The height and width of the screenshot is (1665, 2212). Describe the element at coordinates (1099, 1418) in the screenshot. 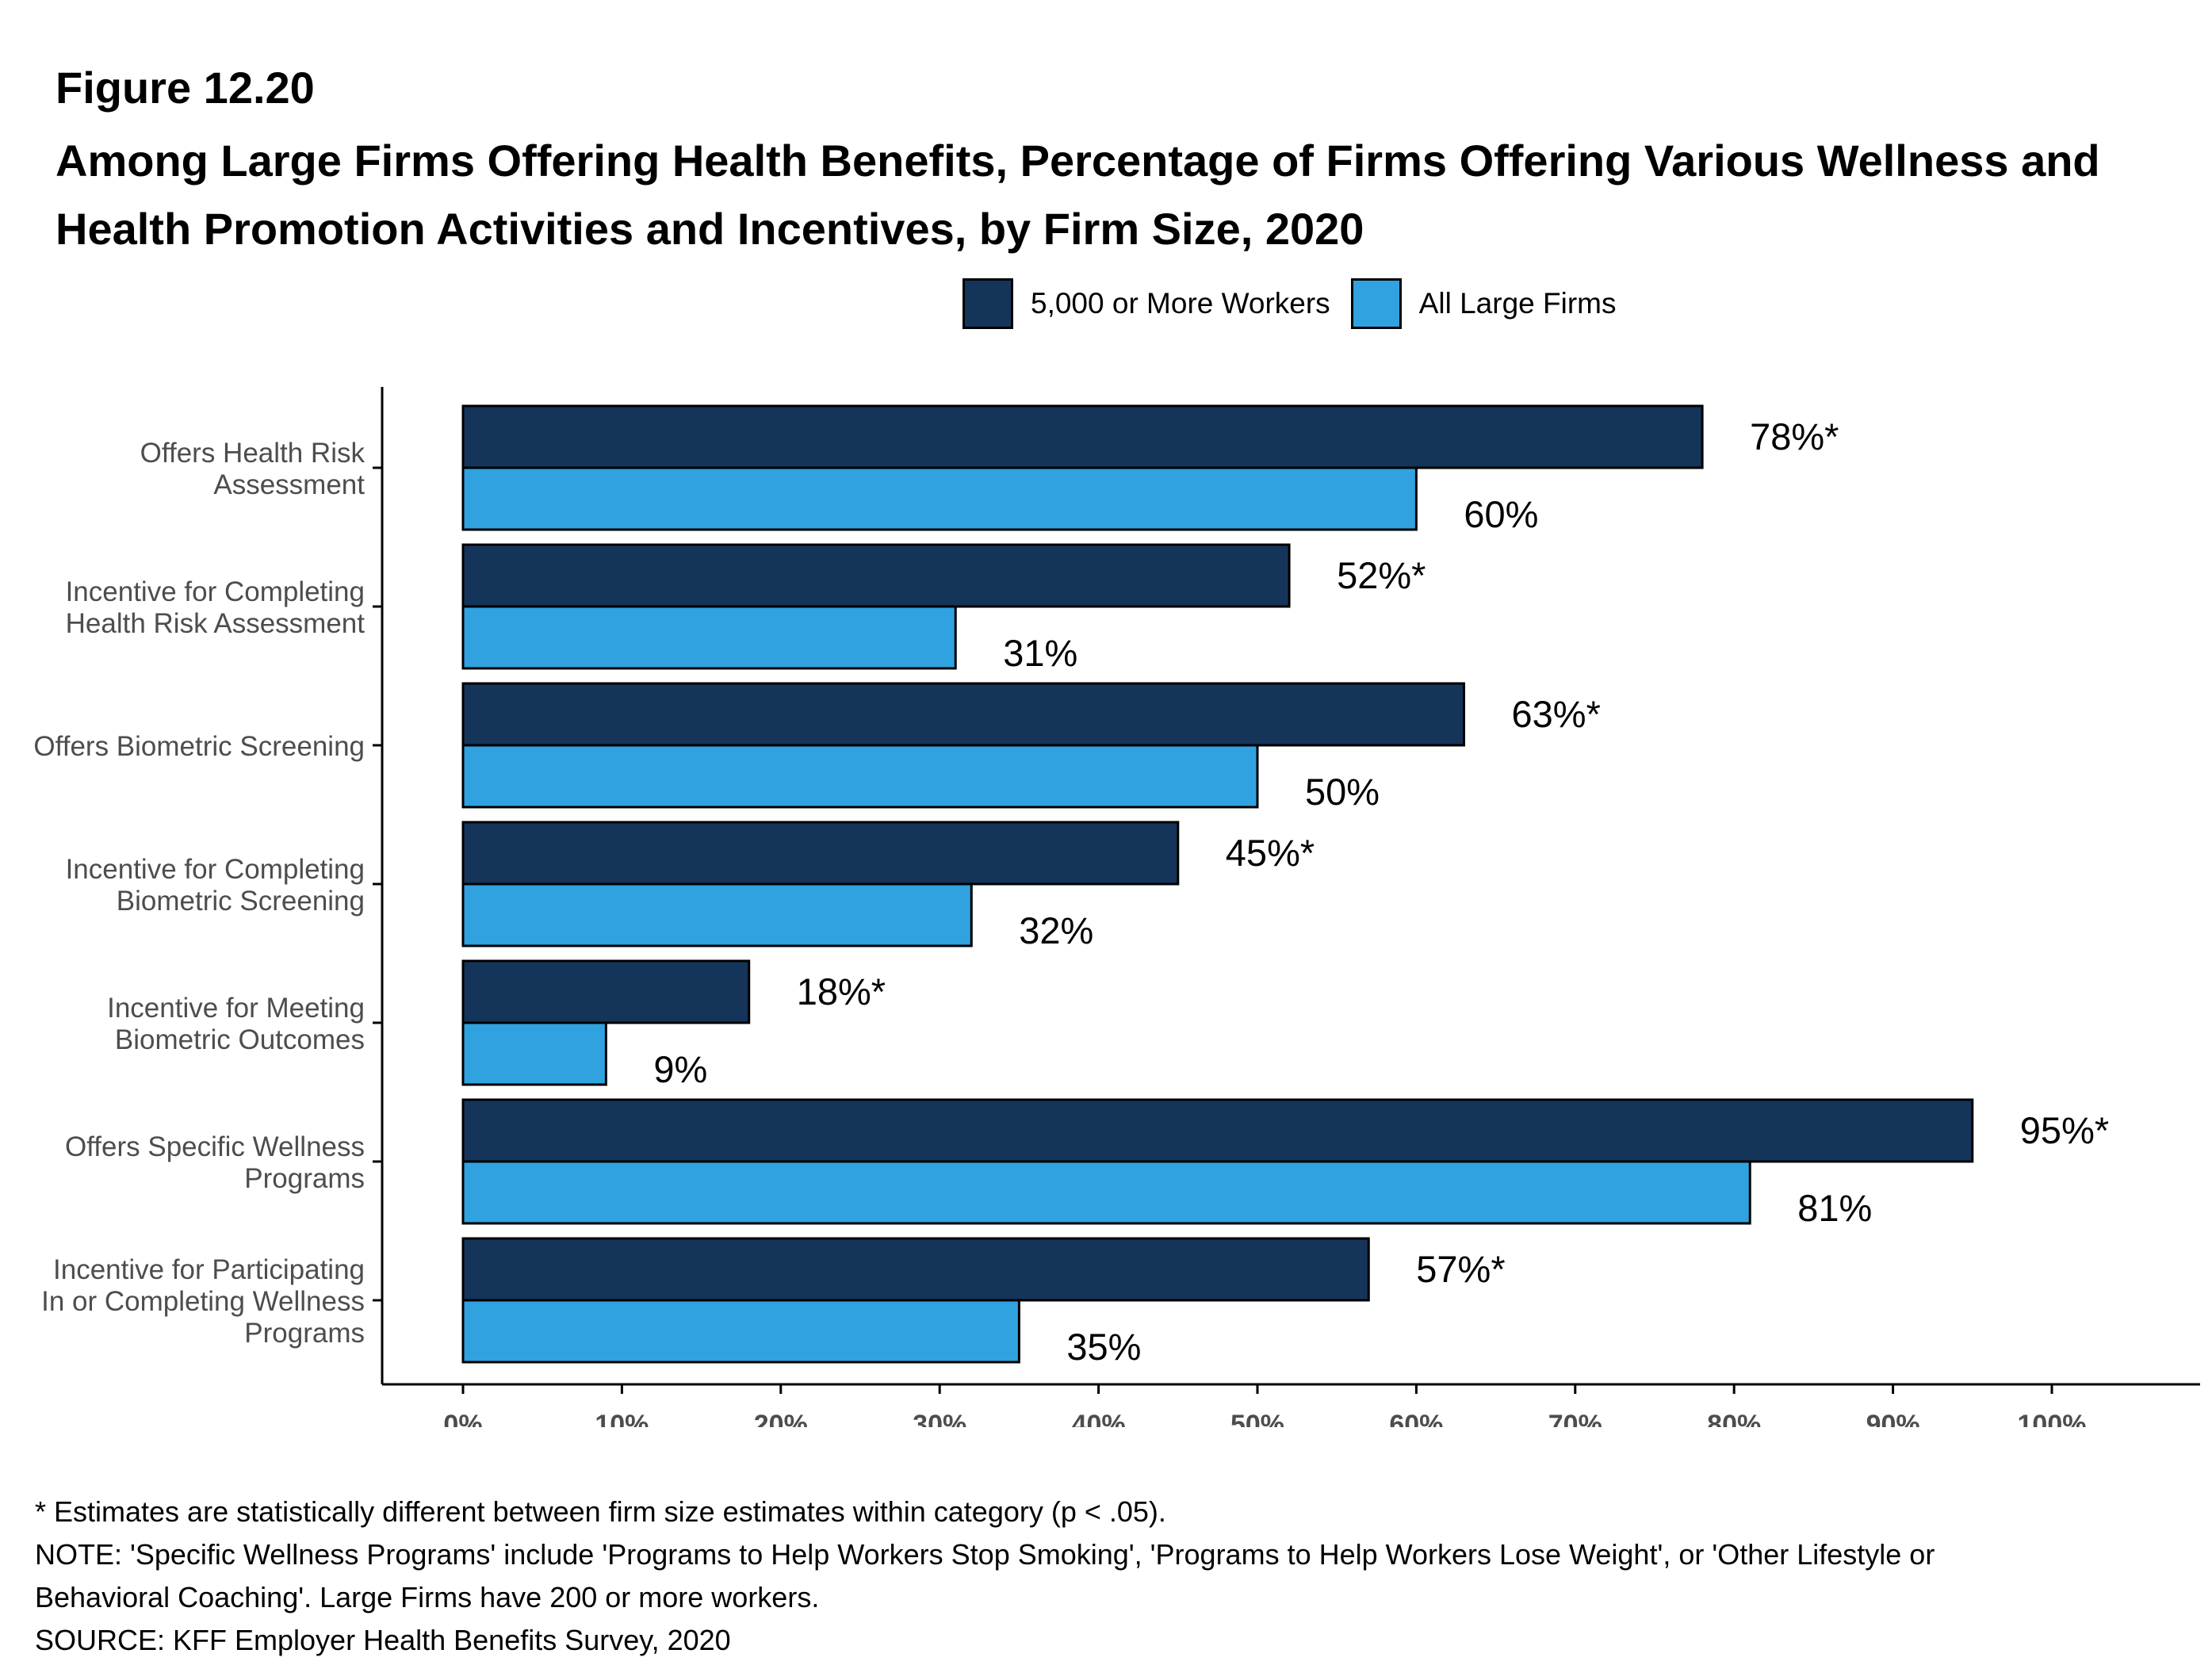

I see `x-tick-label: 40%` at that location.